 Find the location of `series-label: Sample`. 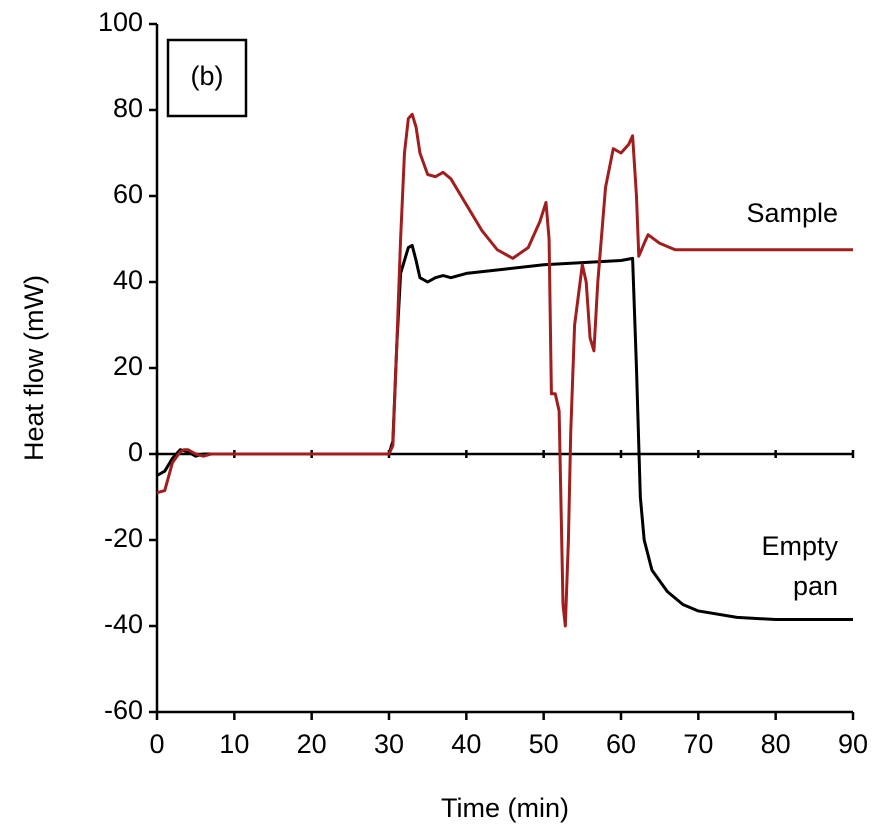

series-label: Sample is located at coordinates (792, 213).